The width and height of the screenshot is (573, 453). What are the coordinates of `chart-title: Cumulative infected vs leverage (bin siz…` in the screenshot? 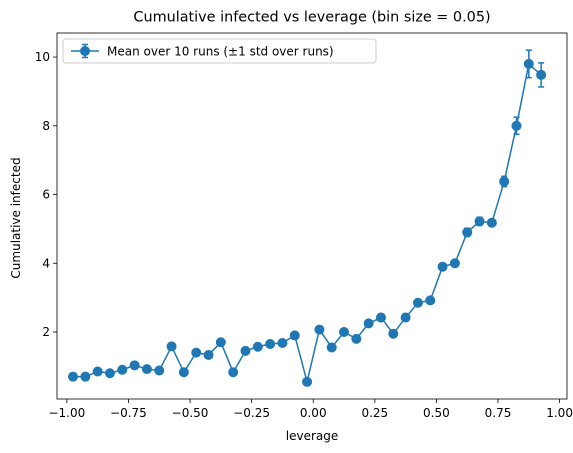 It's located at (311, 18).